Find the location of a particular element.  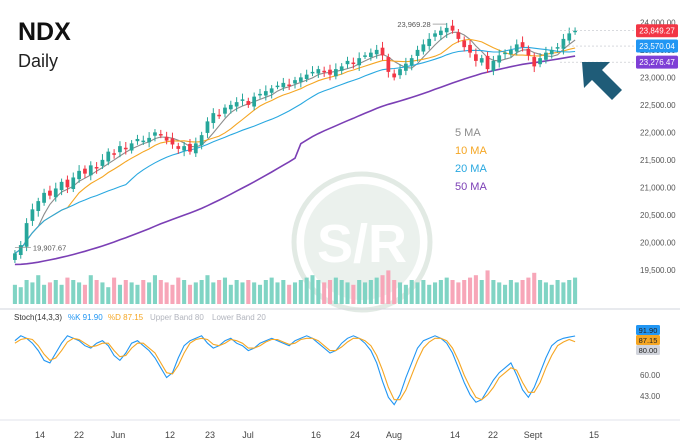

x-tick-label: 14 is located at coordinates (455, 435).